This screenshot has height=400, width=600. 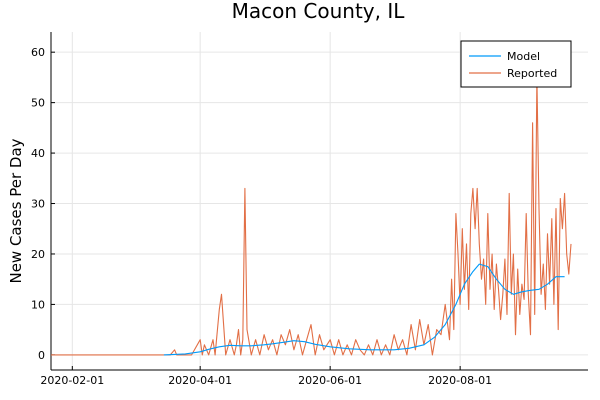 I want to click on y-tick-label: 50, so click(x=38, y=103).